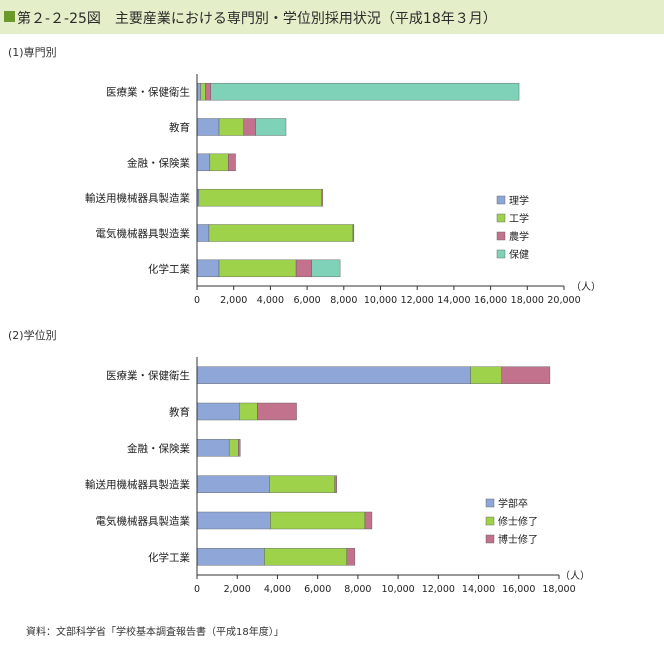 This screenshot has height=649, width=664. What do you see at coordinates (518, 539) in the screenshot?
I see `legend-label: 博士修了` at bounding box center [518, 539].